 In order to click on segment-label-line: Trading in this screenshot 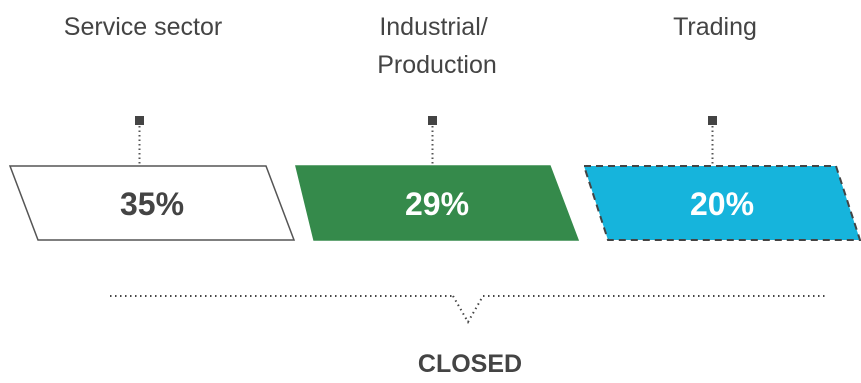, I will do `click(715, 27)`.